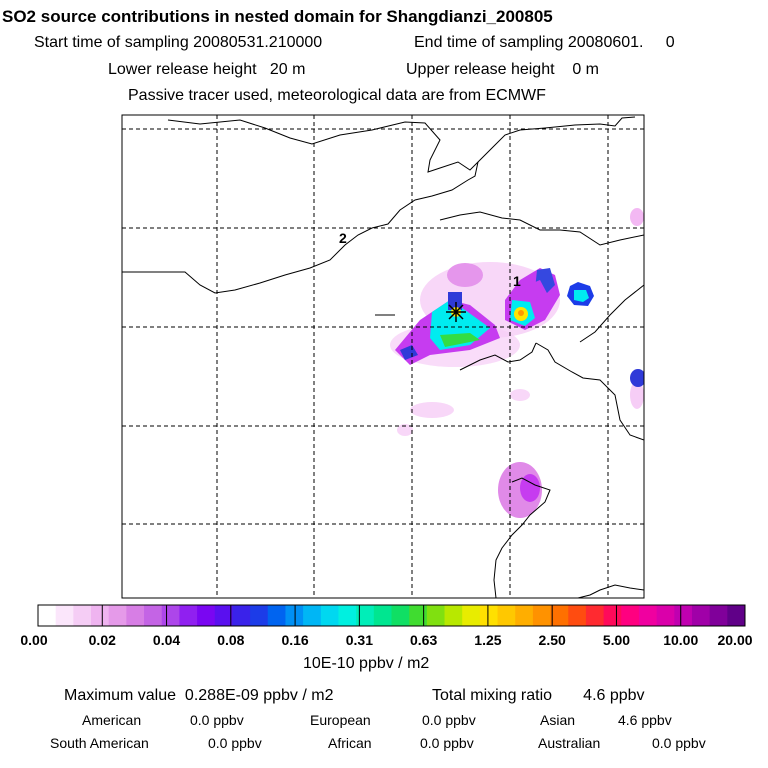 The width and height of the screenshot is (768, 768). Describe the element at coordinates (217, 720) in the screenshot. I see `region-american-value: 0.0 ppbv` at that location.